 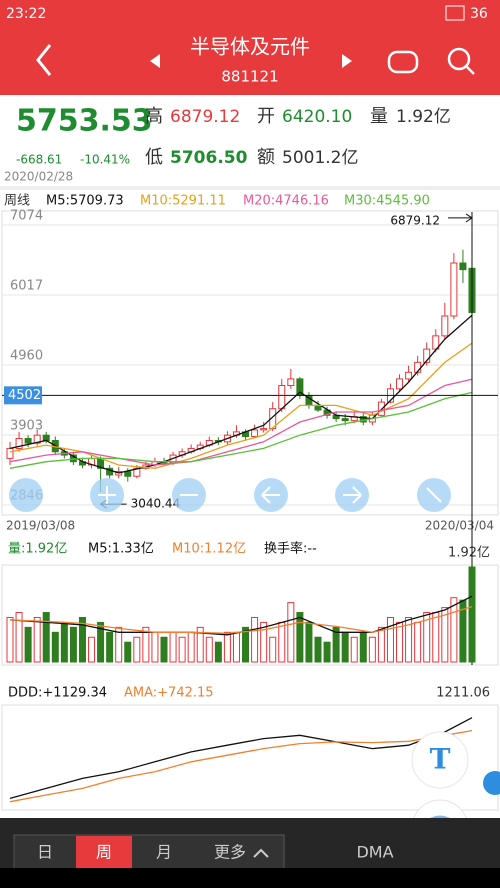 I want to click on tab: 周, so click(x=104, y=852).